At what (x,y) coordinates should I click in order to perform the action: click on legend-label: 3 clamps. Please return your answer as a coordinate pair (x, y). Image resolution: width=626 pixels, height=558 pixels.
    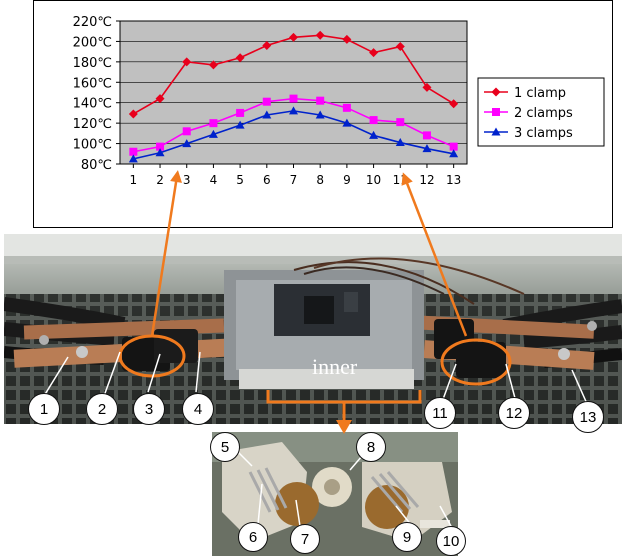
    Looking at the image, I should click on (543, 133).